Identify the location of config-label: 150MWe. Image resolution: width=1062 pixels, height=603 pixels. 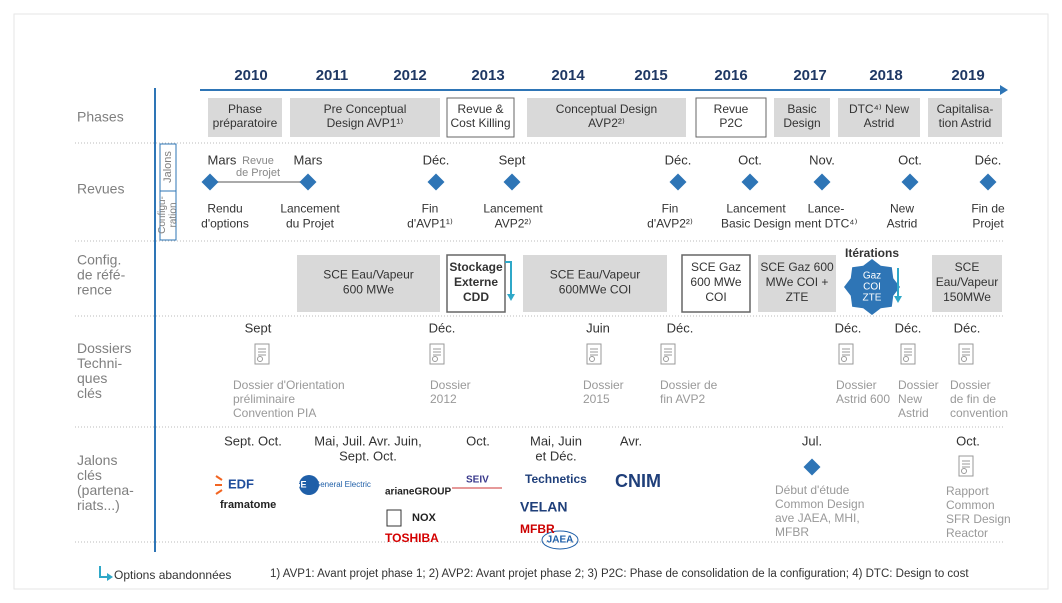
(967, 297).